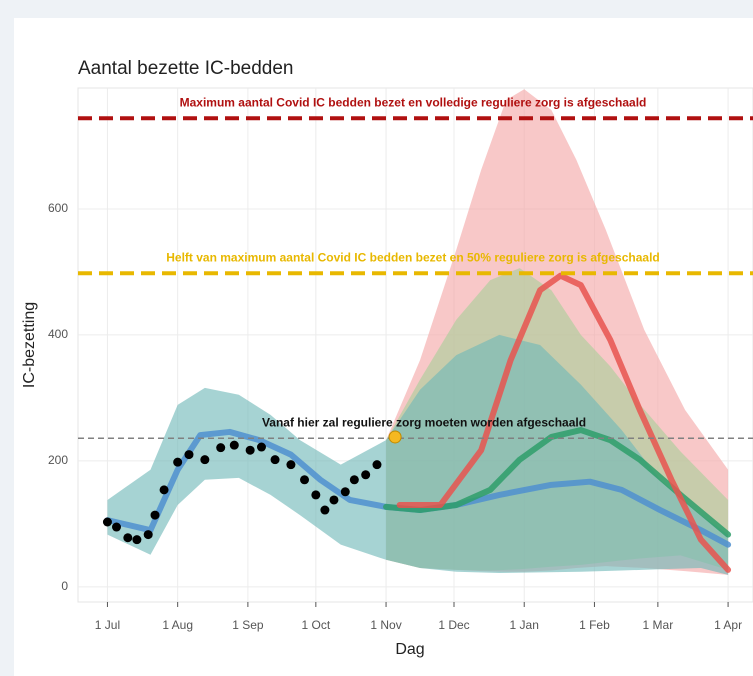 The width and height of the screenshot is (753, 676). Describe the element at coordinates (58, 334) in the screenshot. I see `y-tick-label: 400` at that location.